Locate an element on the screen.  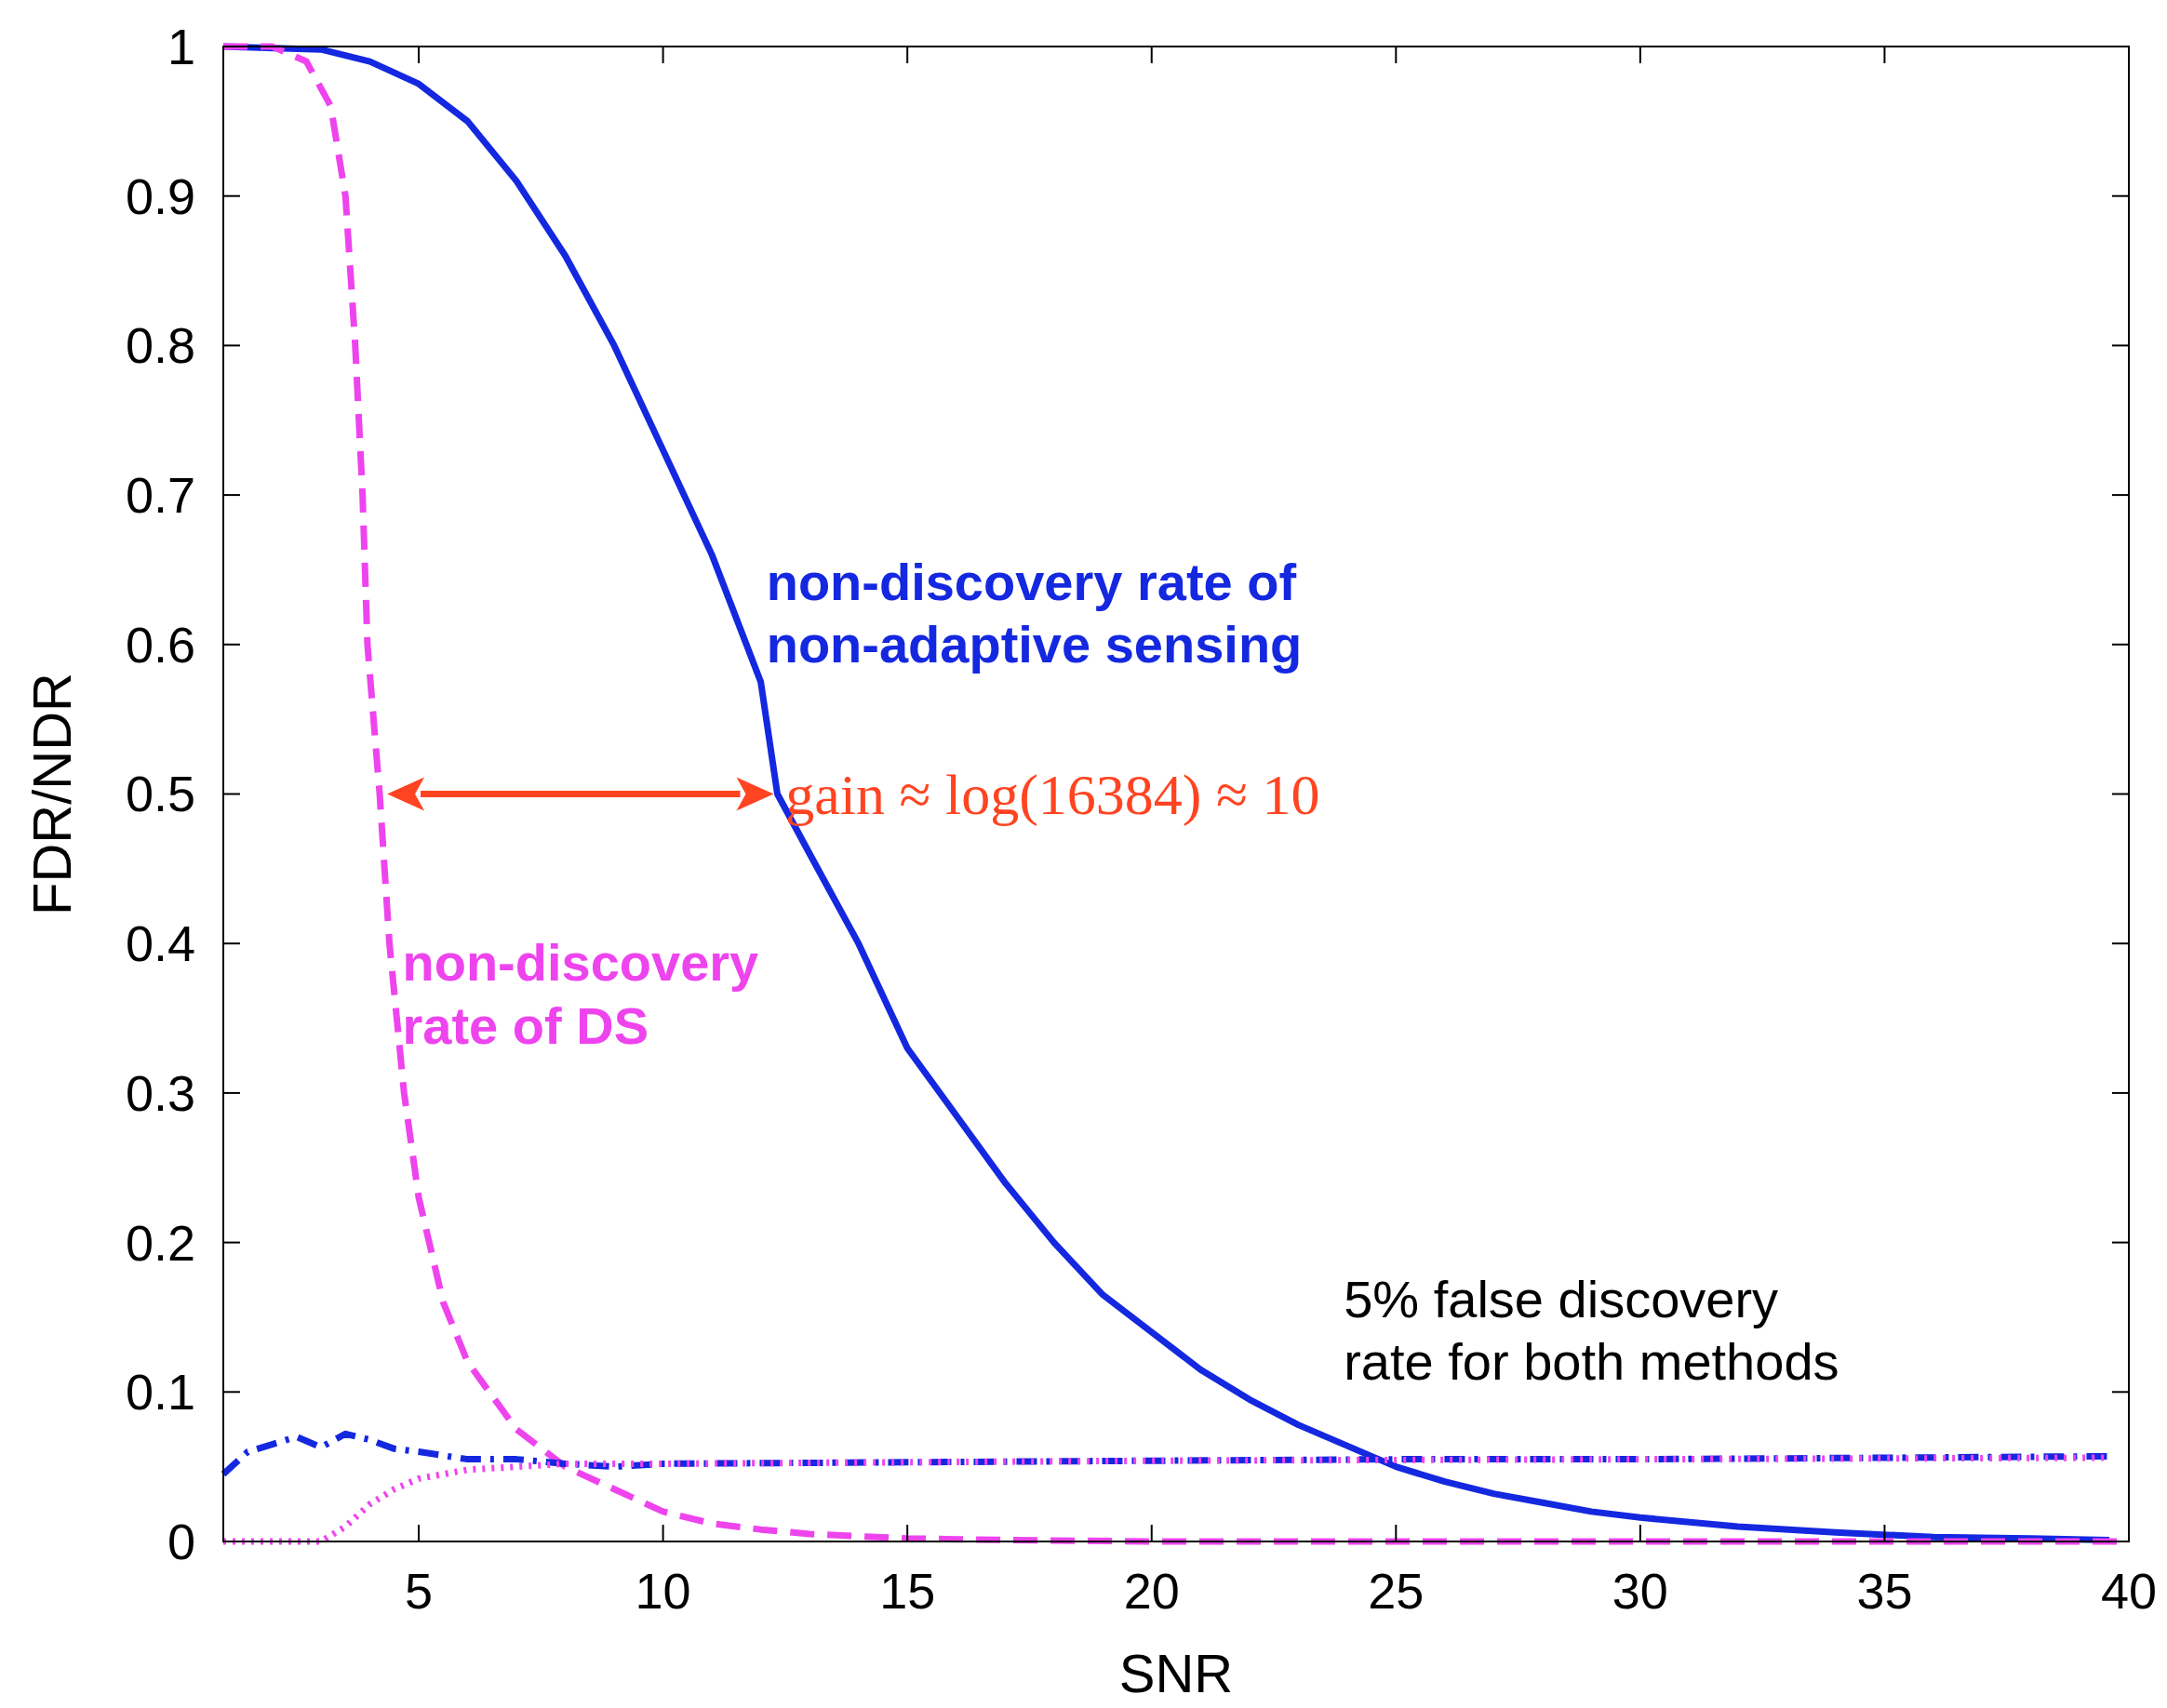
x-tick-label: 25 is located at coordinates (1396, 1591).